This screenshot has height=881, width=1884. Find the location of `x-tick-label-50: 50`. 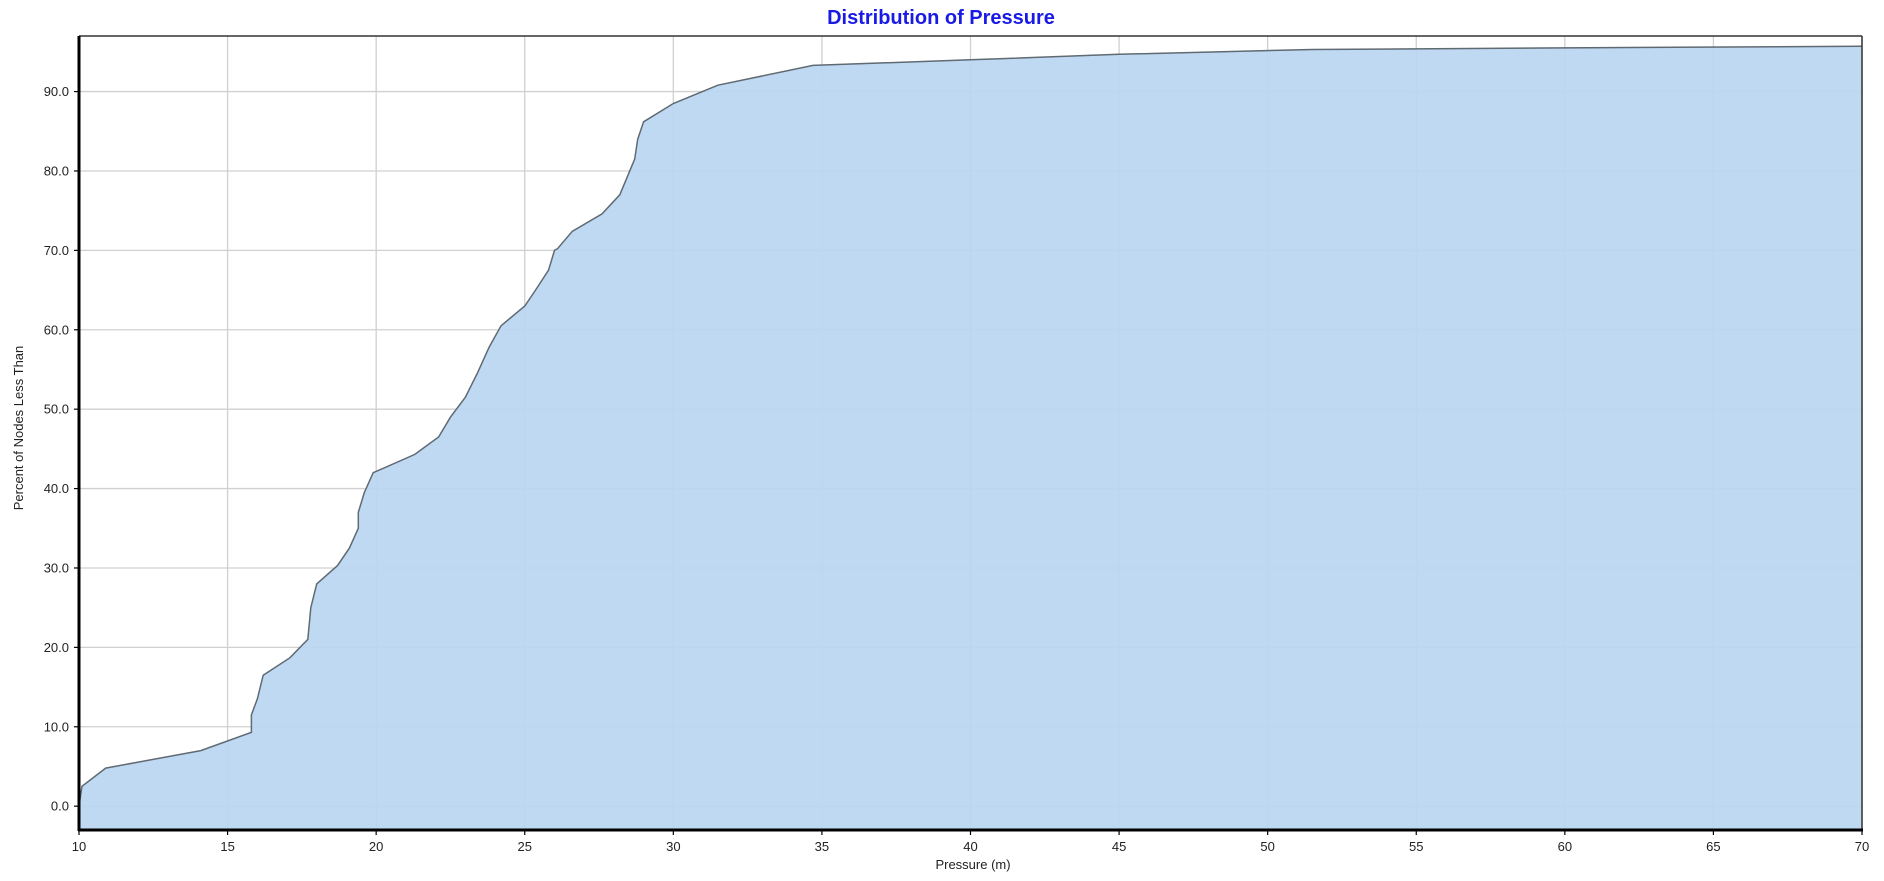

x-tick-label-50: 50 is located at coordinates (1267, 846).